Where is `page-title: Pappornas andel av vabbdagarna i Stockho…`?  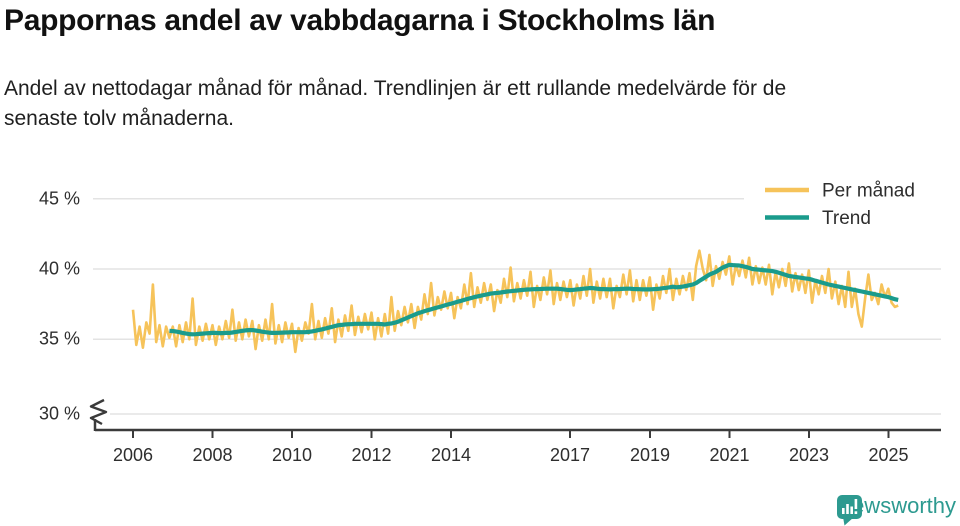 page-title: Pappornas andel av vabbdagarna i Stockho… is located at coordinates (360, 20).